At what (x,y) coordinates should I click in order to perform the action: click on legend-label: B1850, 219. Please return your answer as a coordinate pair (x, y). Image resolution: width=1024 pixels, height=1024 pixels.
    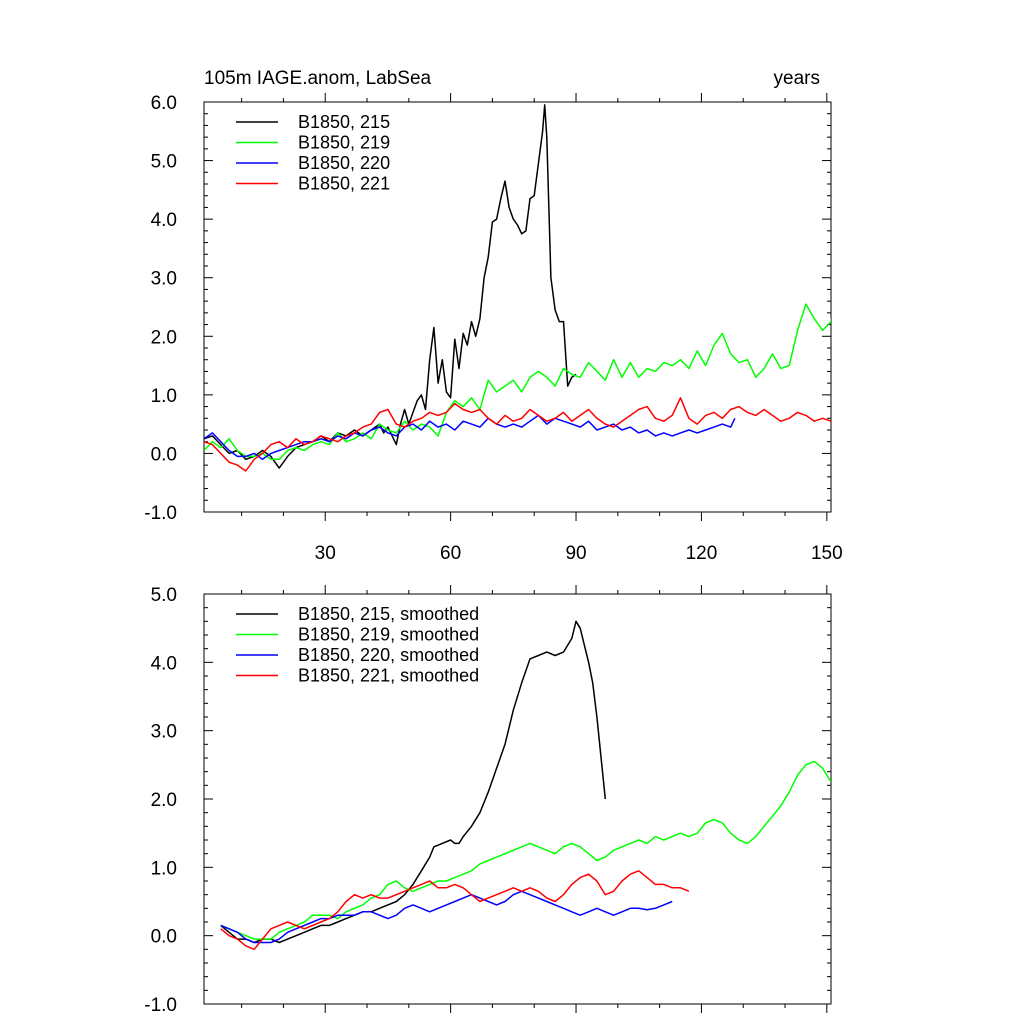
    Looking at the image, I should click on (344, 143).